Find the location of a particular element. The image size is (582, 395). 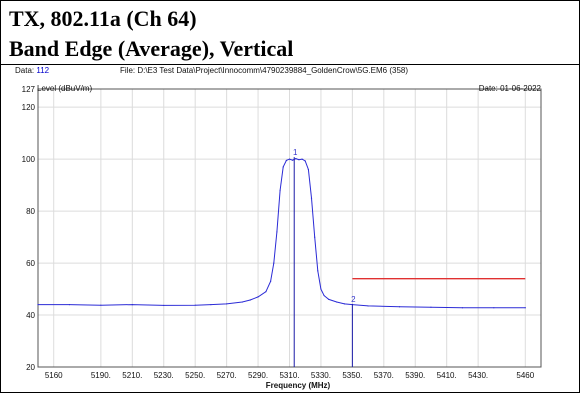

x-tick-label: 5290. is located at coordinates (258, 375).